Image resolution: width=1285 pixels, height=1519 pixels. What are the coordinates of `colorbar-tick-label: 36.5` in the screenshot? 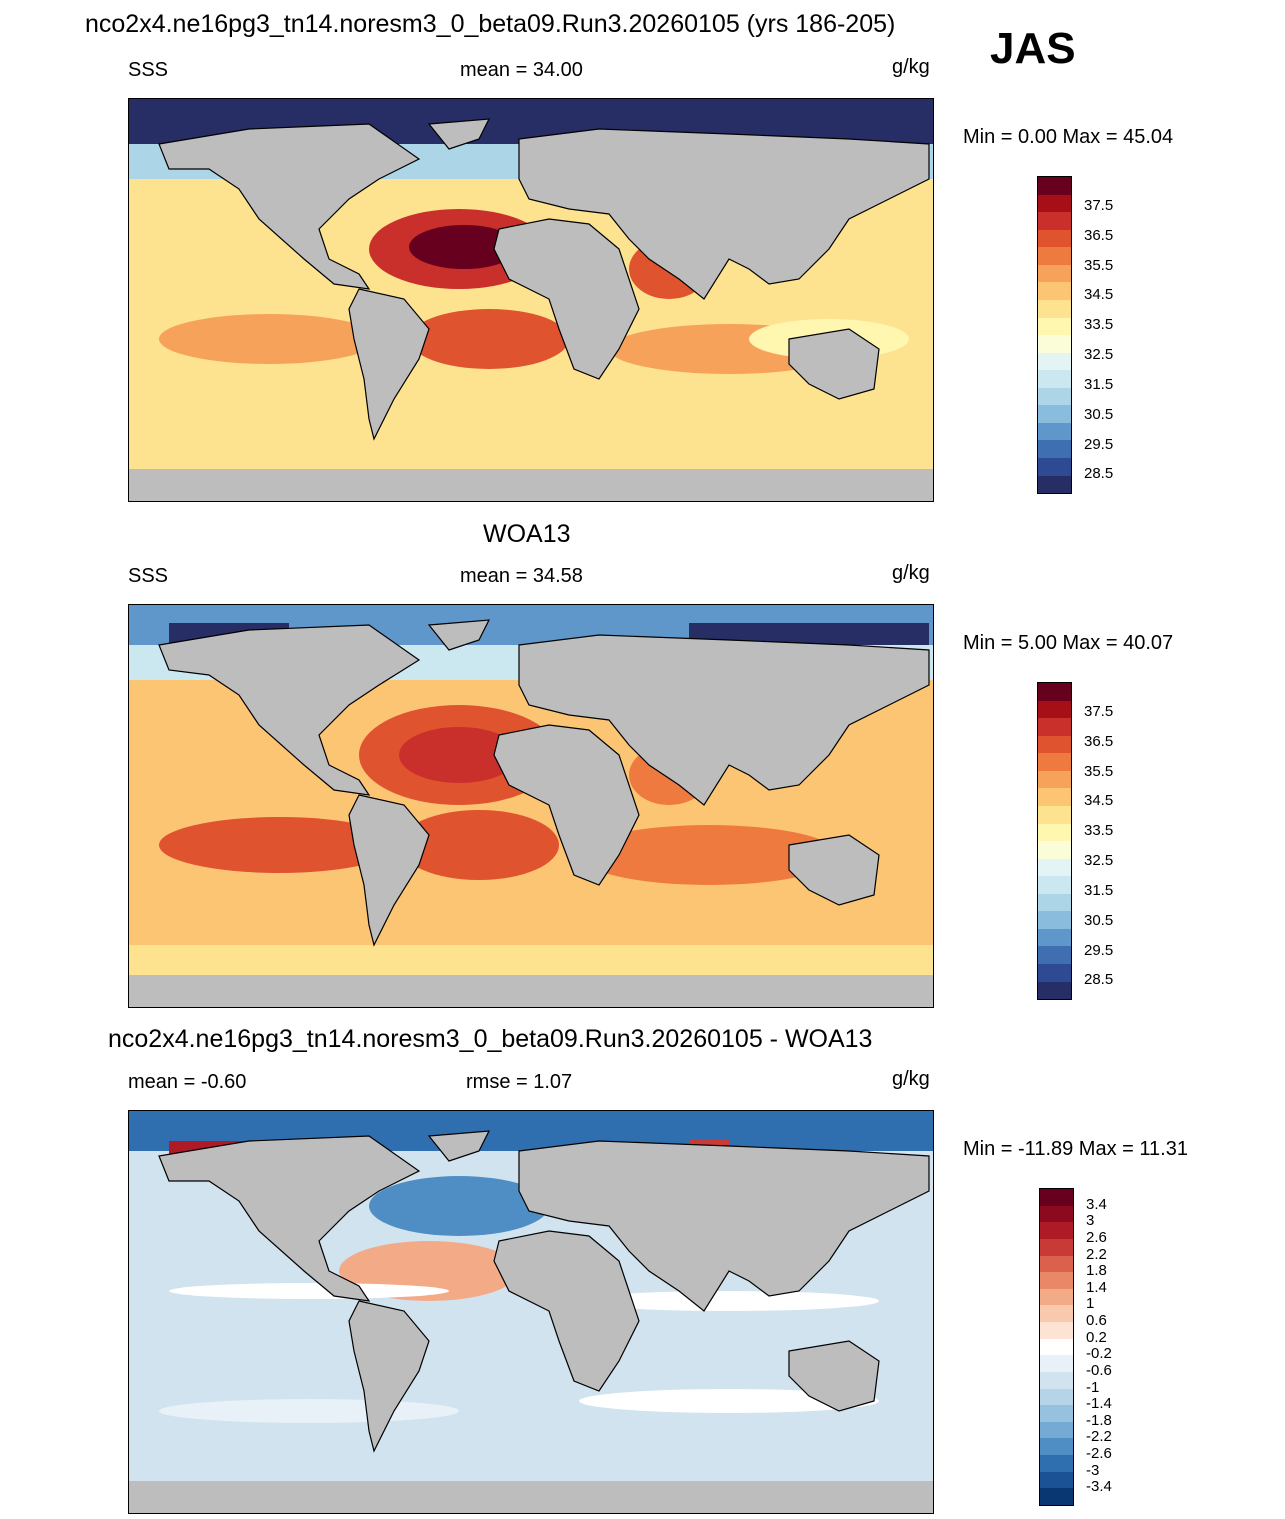 It's located at (1099, 741).